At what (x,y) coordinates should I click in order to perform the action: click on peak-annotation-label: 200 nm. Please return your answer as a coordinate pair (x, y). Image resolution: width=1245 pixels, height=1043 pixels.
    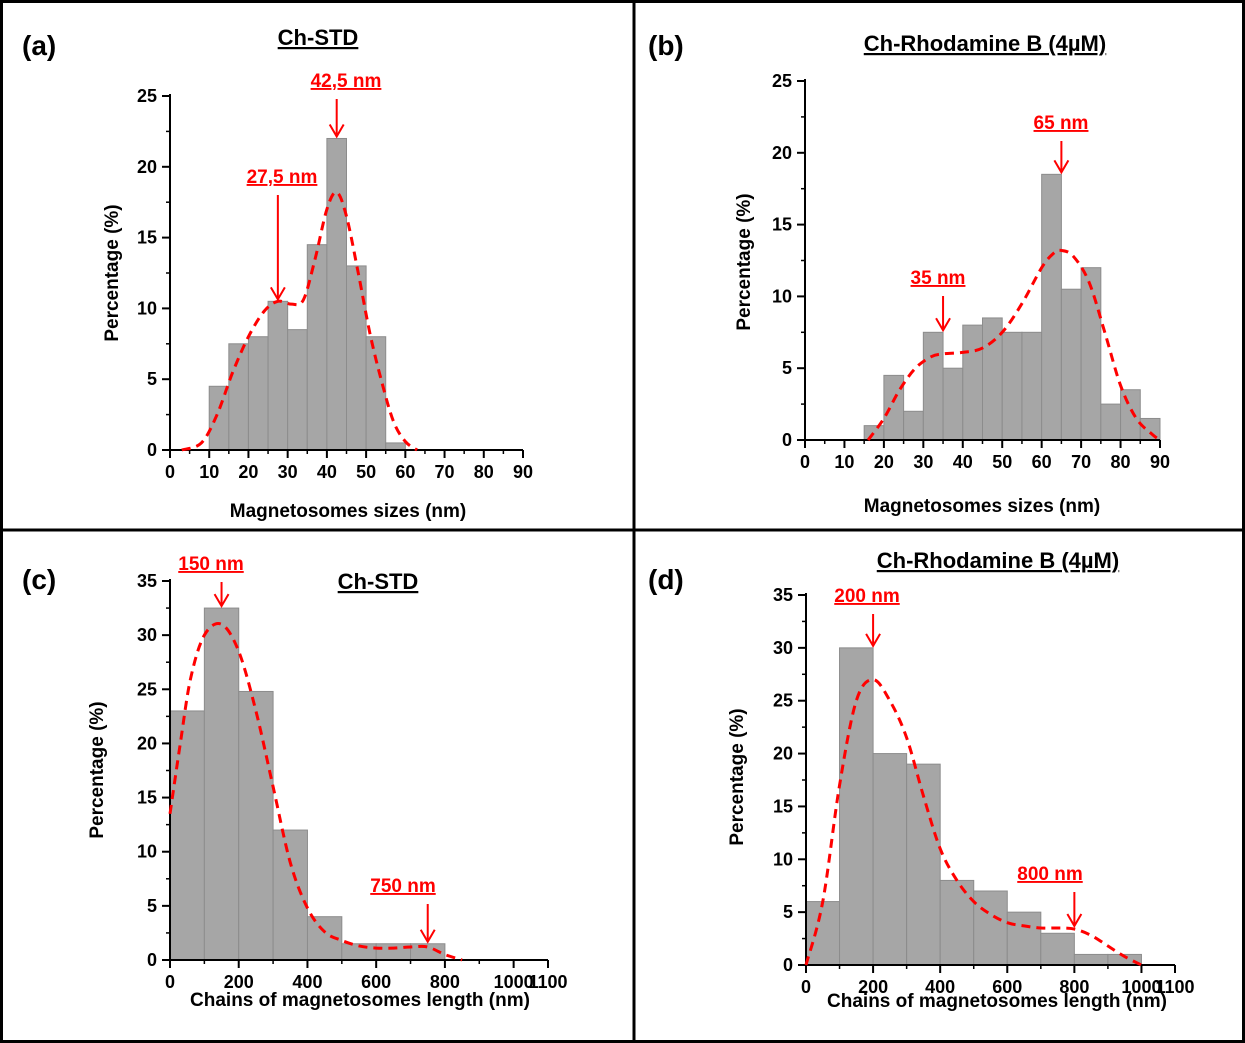
    Looking at the image, I should click on (866, 596).